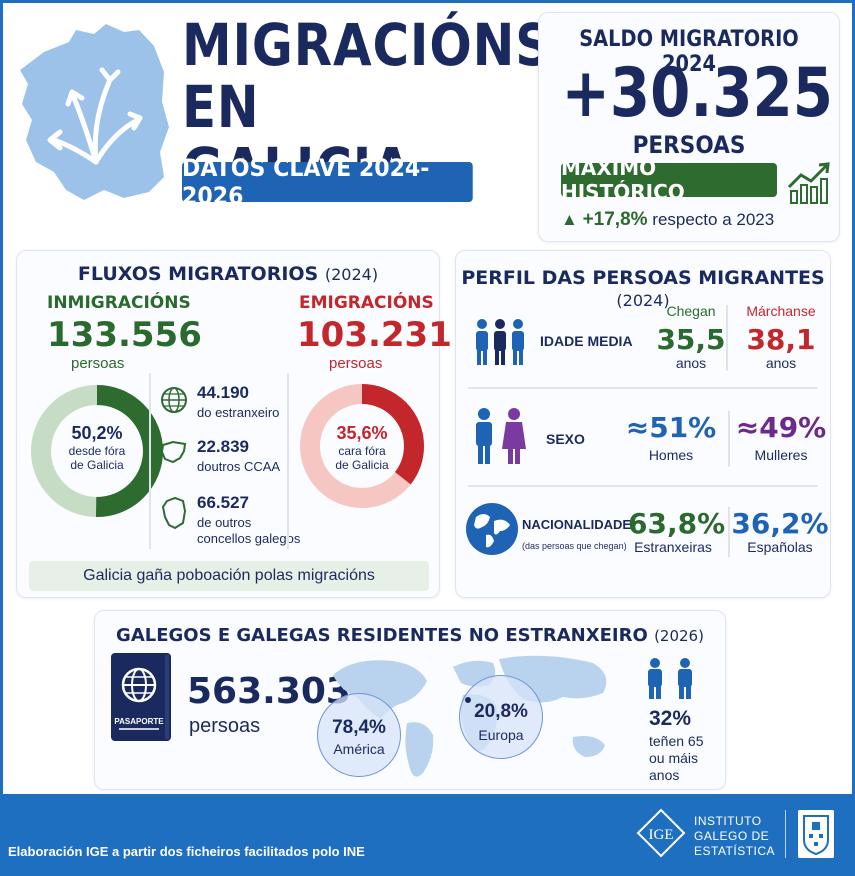 The image size is (855, 876). I want to click on emigracions-donut-label: 35,6% cara fóra de Galicia, so click(362, 447).